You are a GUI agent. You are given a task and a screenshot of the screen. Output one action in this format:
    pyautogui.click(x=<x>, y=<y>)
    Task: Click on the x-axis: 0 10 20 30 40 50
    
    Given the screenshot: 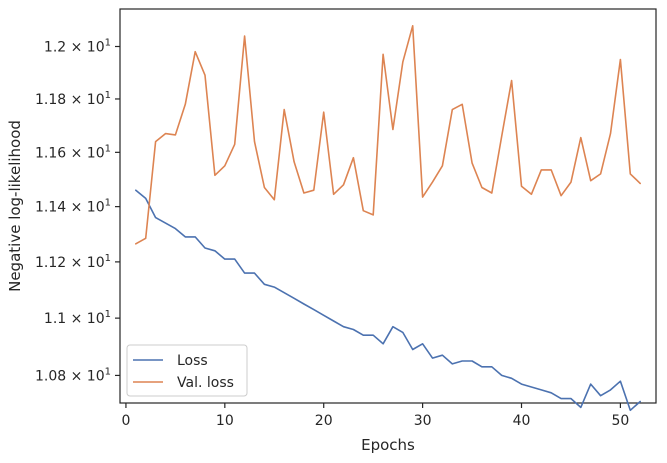 What is the action you would take?
    pyautogui.click(x=375, y=416)
    